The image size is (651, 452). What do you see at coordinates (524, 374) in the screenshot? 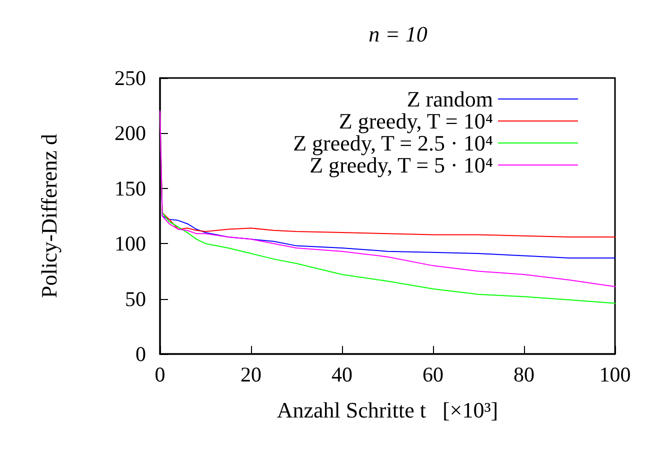
I see `x-tick-label: 80` at bounding box center [524, 374].